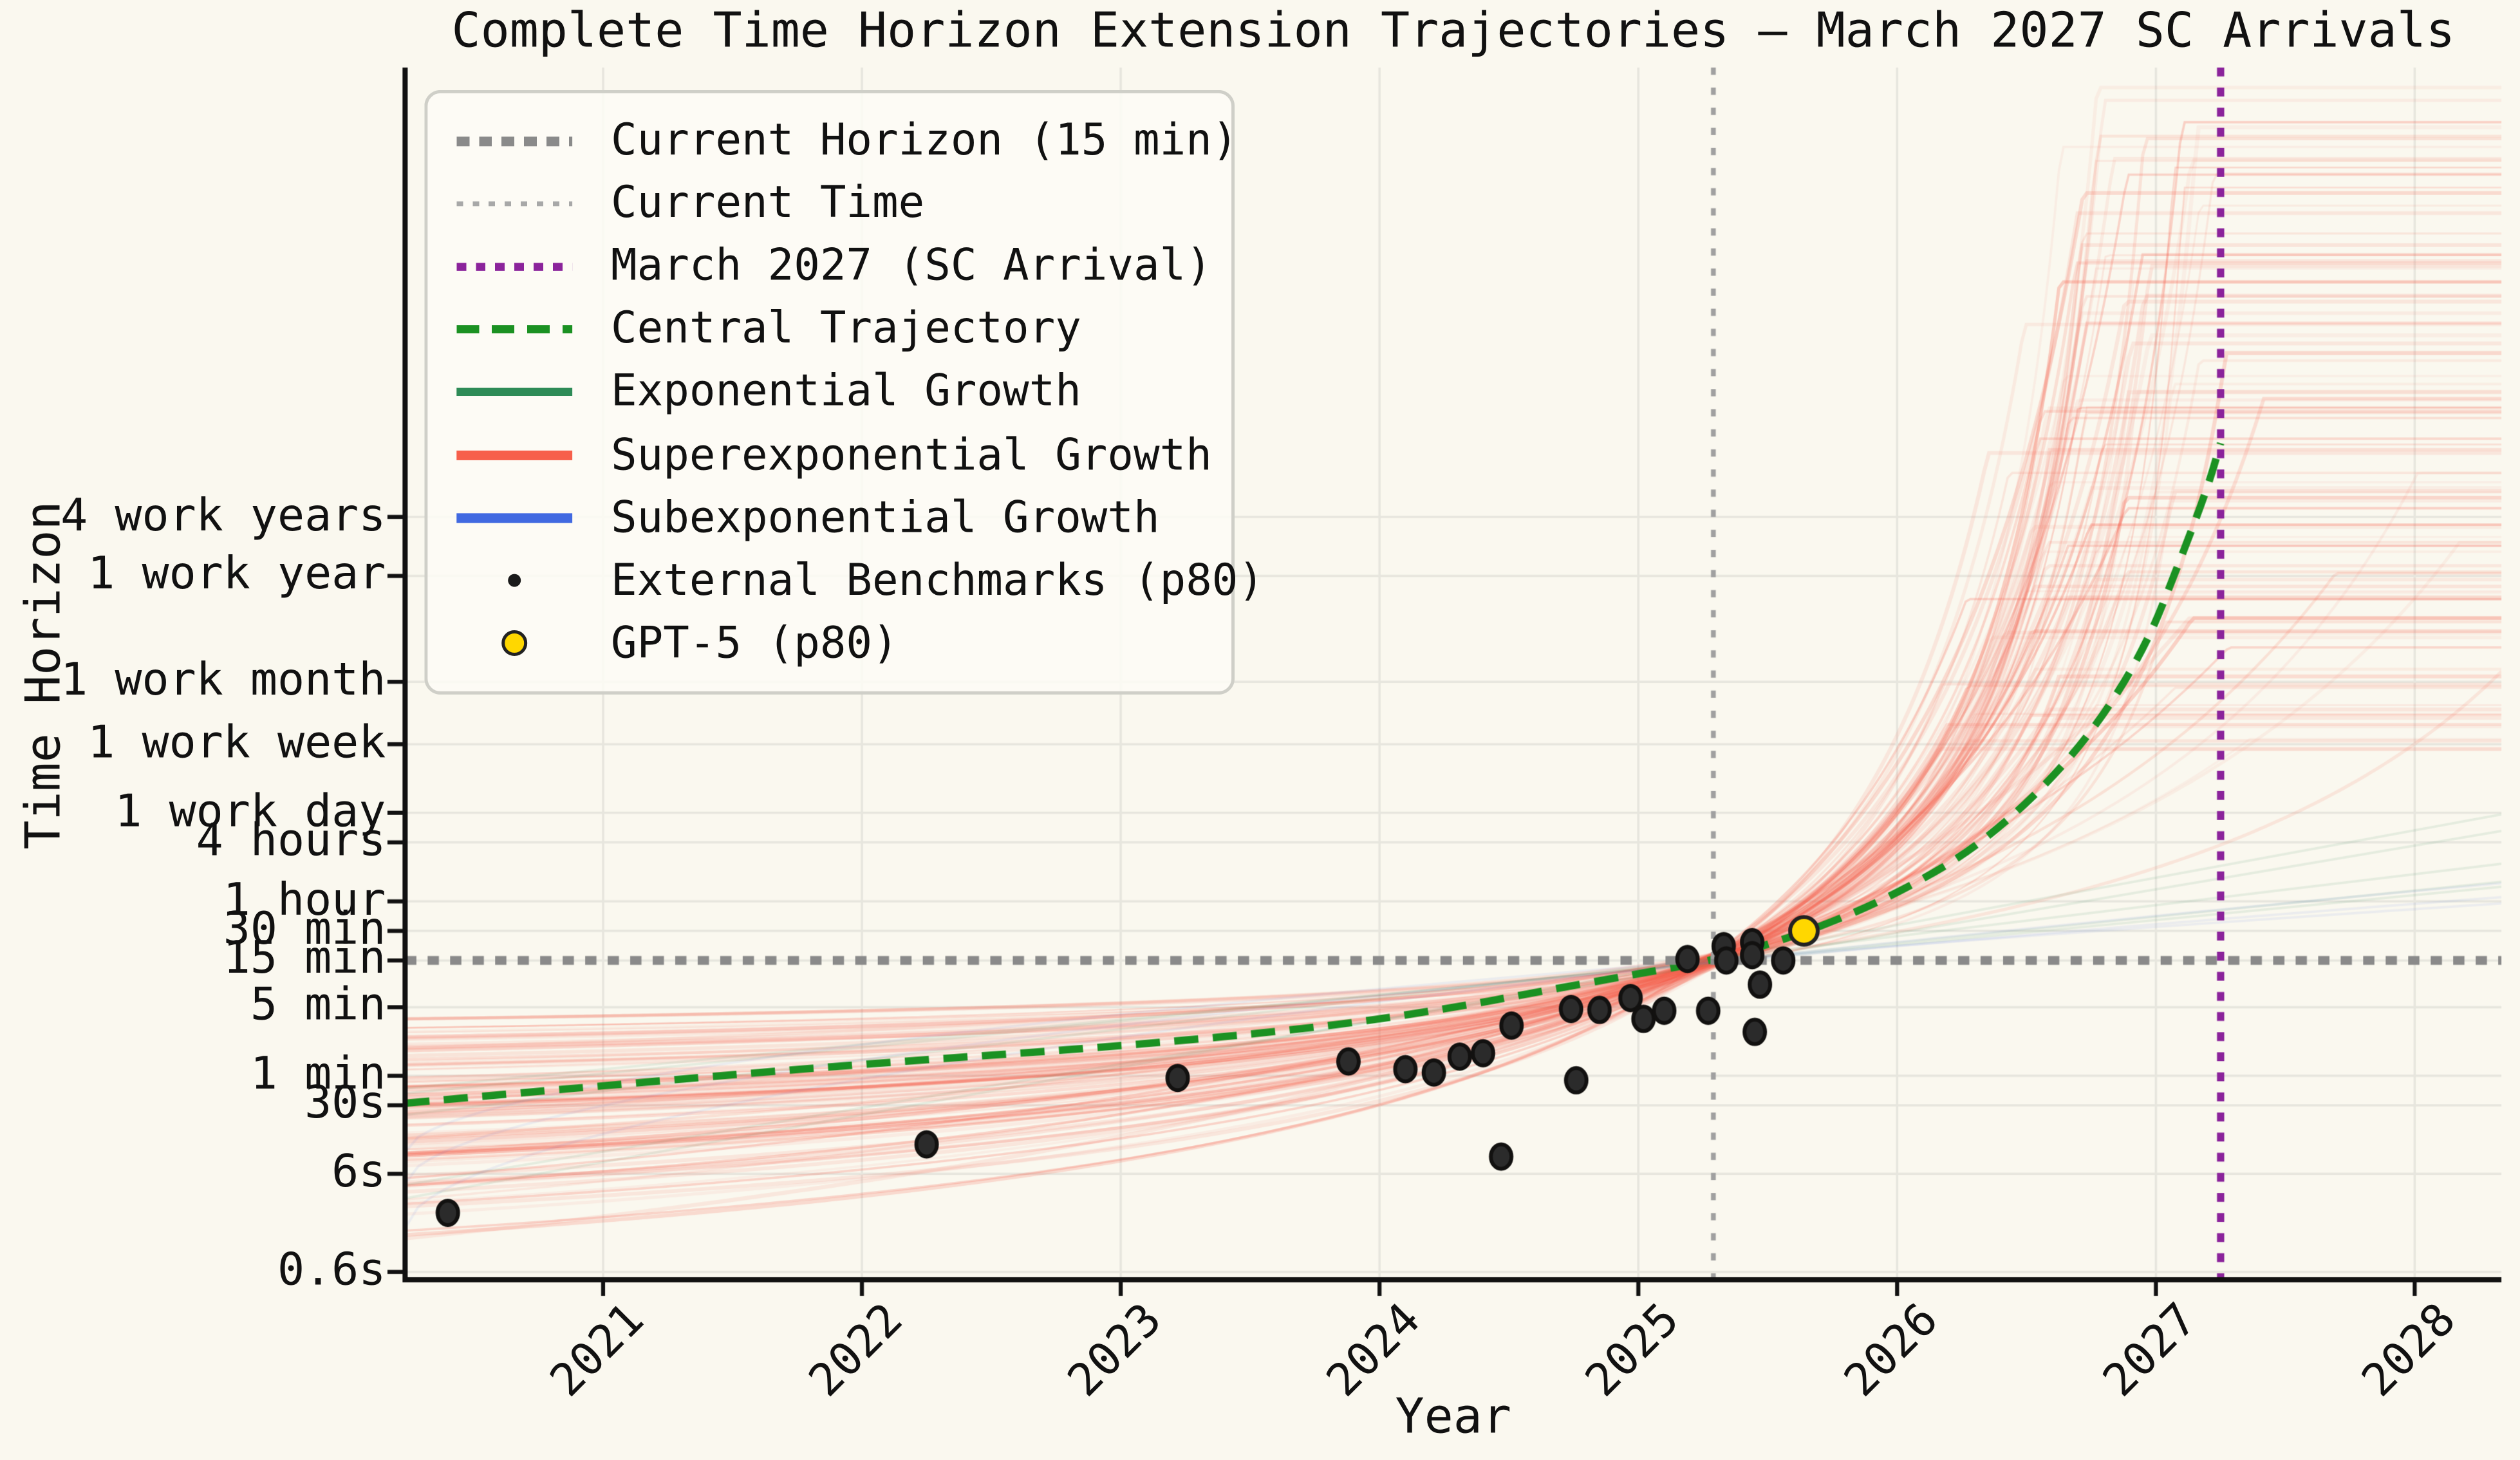  Describe the element at coordinates (251, 810) in the screenshot. I see `y-tick-label: 1 work day` at that location.